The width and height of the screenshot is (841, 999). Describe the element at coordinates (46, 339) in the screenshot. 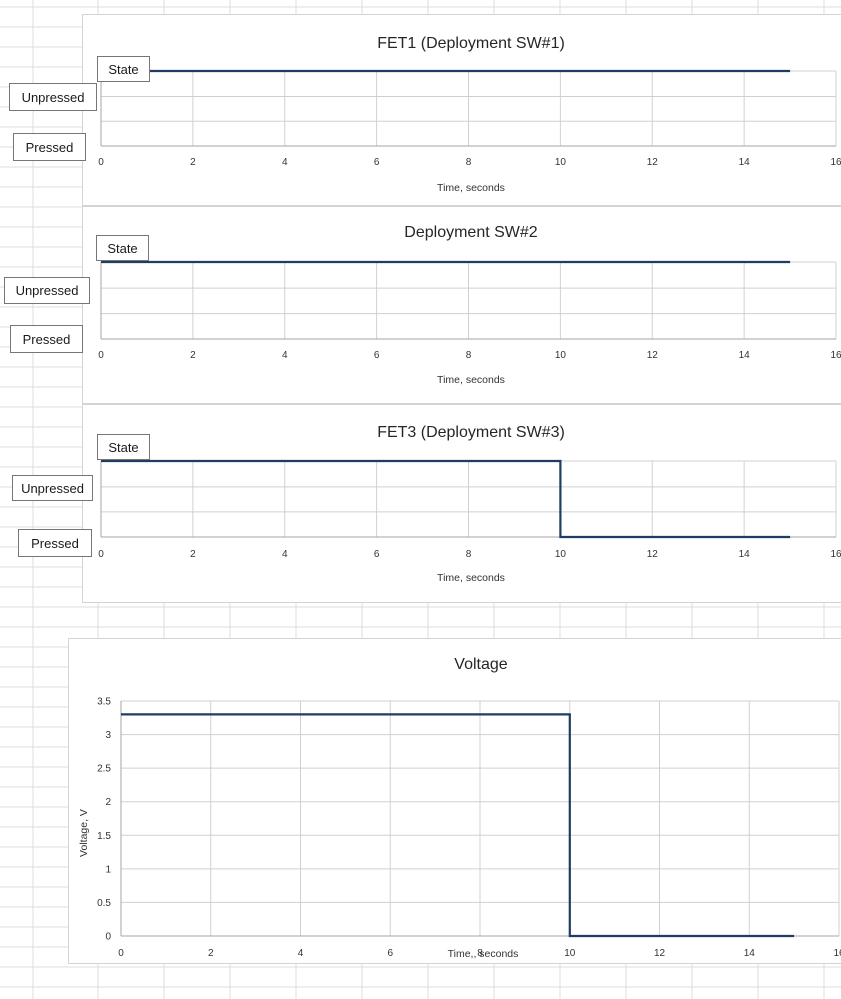

I see `sw2-pressed-box: Pressed` at that location.